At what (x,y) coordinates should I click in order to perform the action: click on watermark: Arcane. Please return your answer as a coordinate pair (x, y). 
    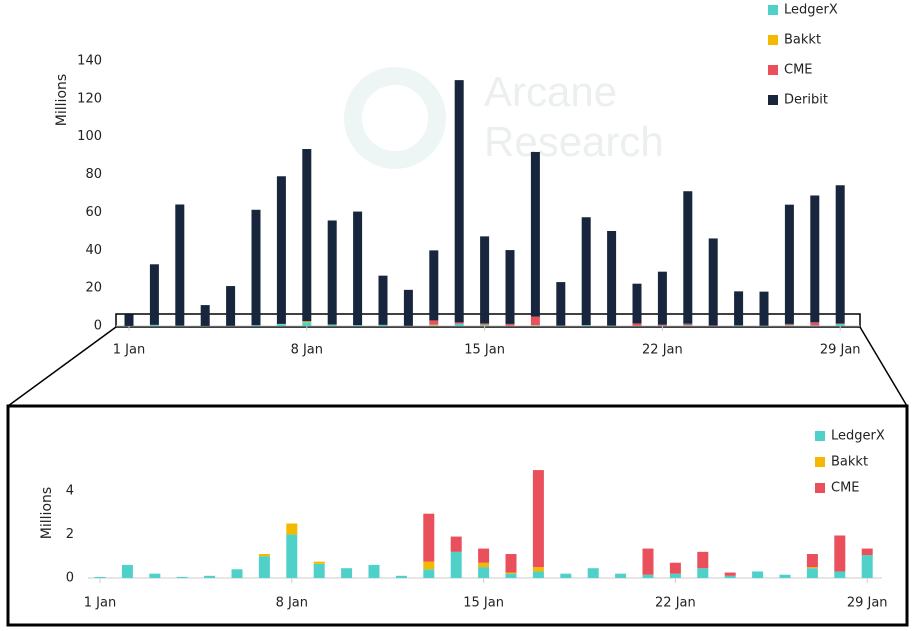
    Looking at the image, I should click on (550, 91).